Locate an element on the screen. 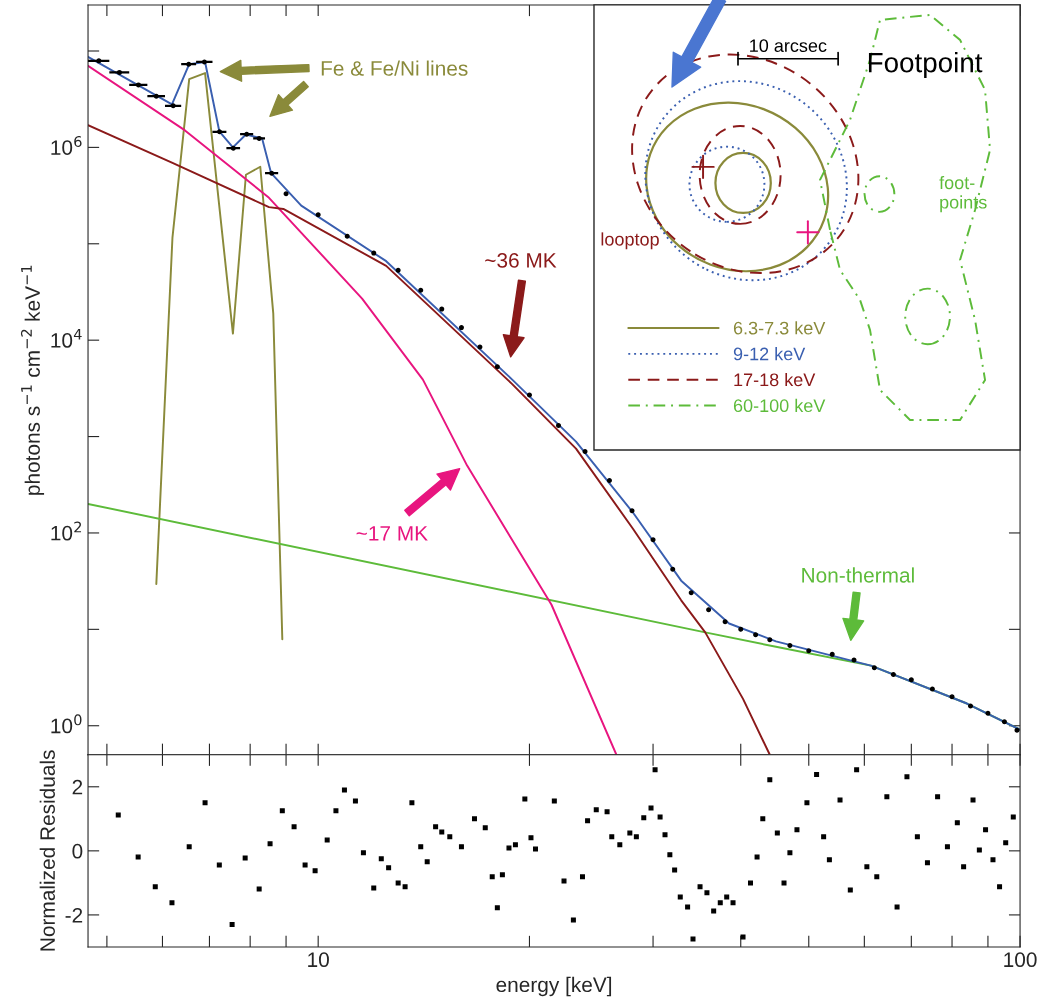 This screenshot has height=1001, width=1043. legend-label: 17-18 keV is located at coordinates (775, 379).